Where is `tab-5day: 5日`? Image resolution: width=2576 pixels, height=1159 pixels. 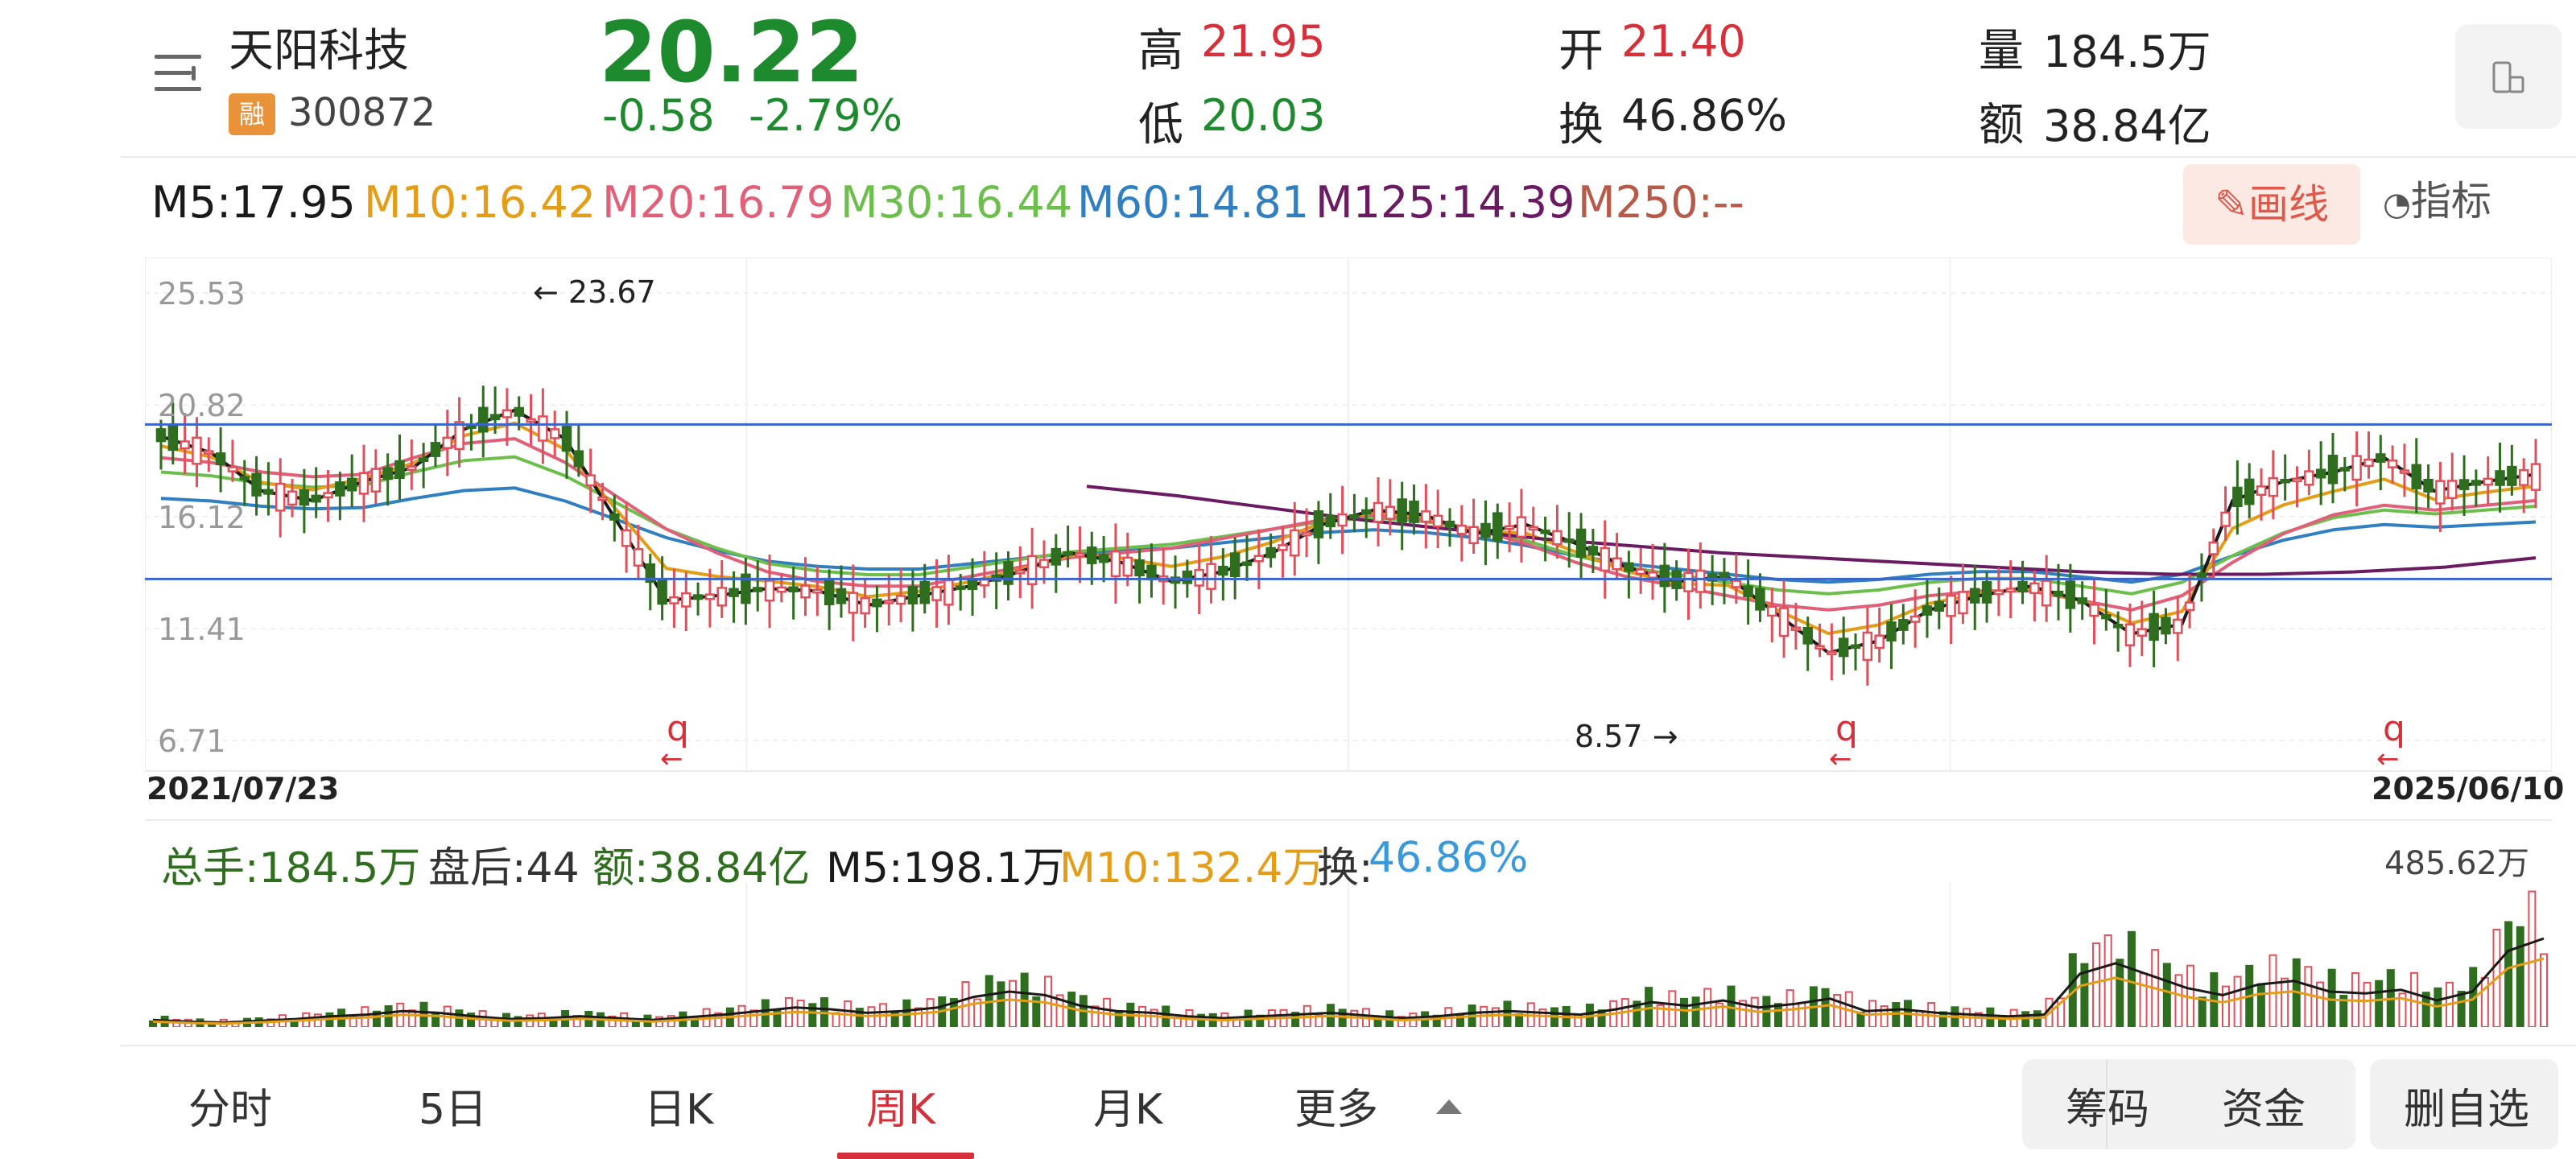
tab-5day: 5日 is located at coordinates (453, 1110).